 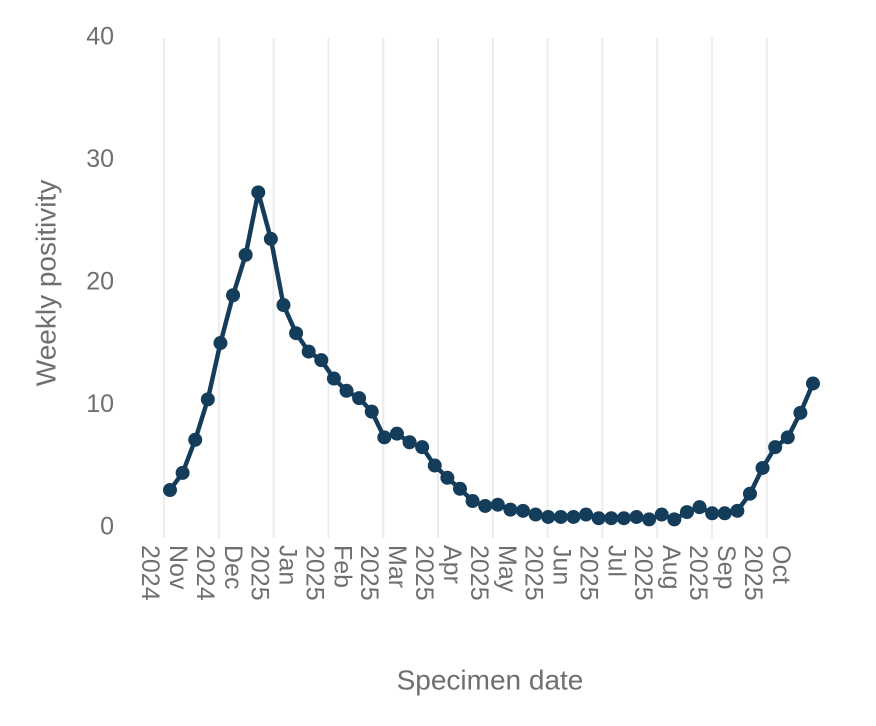 What do you see at coordinates (274, 573) in the screenshot?
I see `x-tick-label: Jan2025` at bounding box center [274, 573].